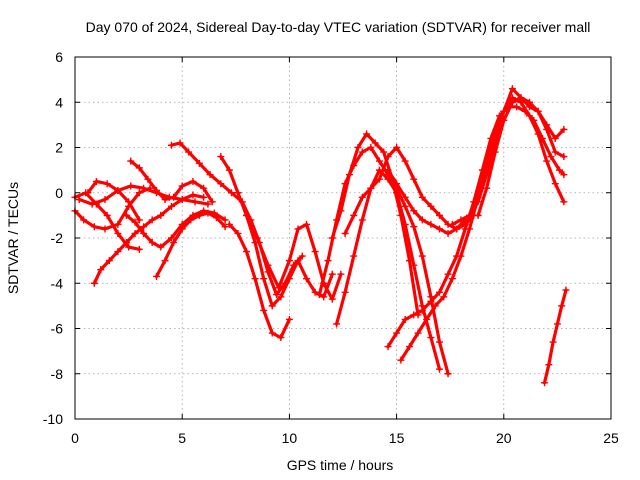 Image resolution: width=640 pixels, height=480 pixels. What do you see at coordinates (409, 190) in the screenshot?
I see `series-line-track-p` at bounding box center [409, 190].